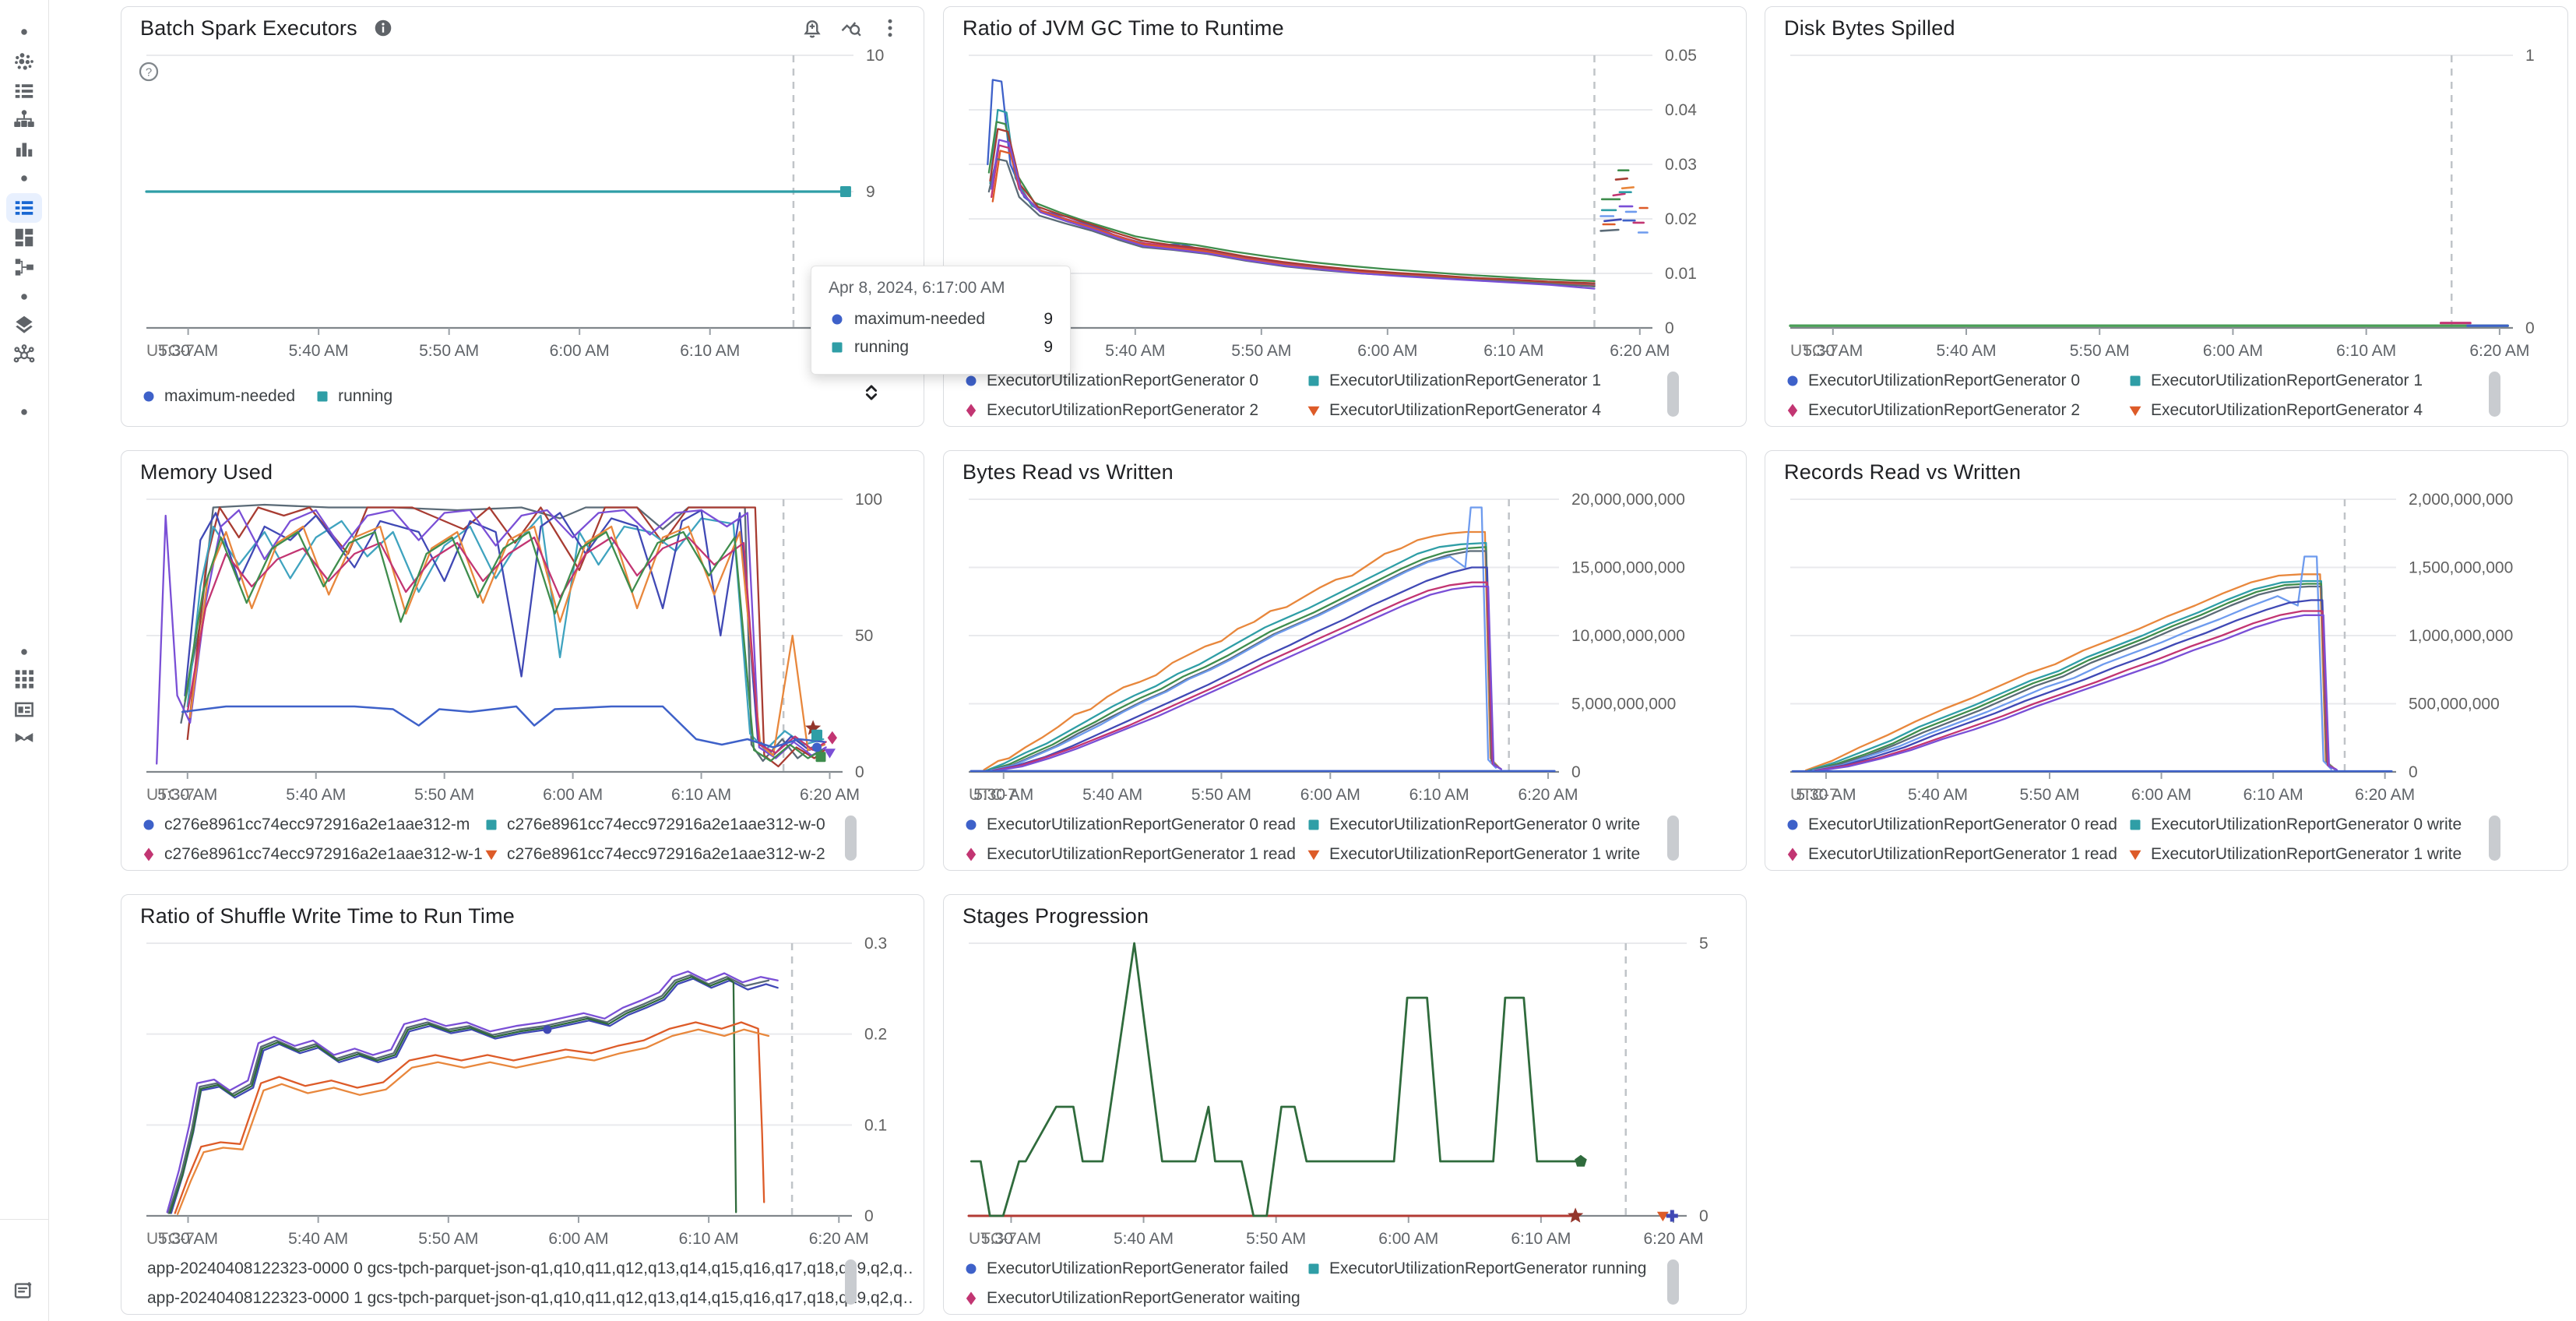 This screenshot has width=2576, height=1321. What do you see at coordinates (148, 73) in the screenshot?
I see `help-button: ?` at bounding box center [148, 73].